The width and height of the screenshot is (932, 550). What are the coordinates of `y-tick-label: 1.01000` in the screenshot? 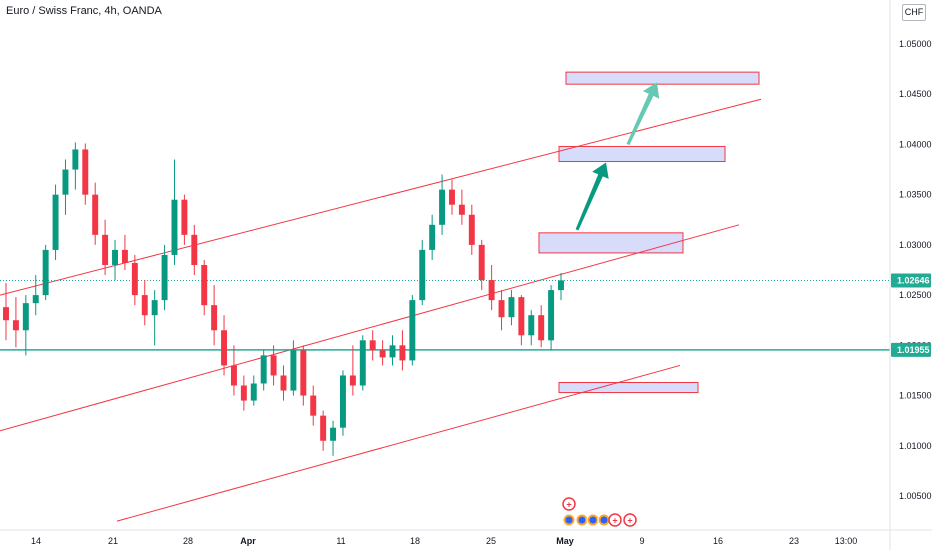 It's located at (915, 446).